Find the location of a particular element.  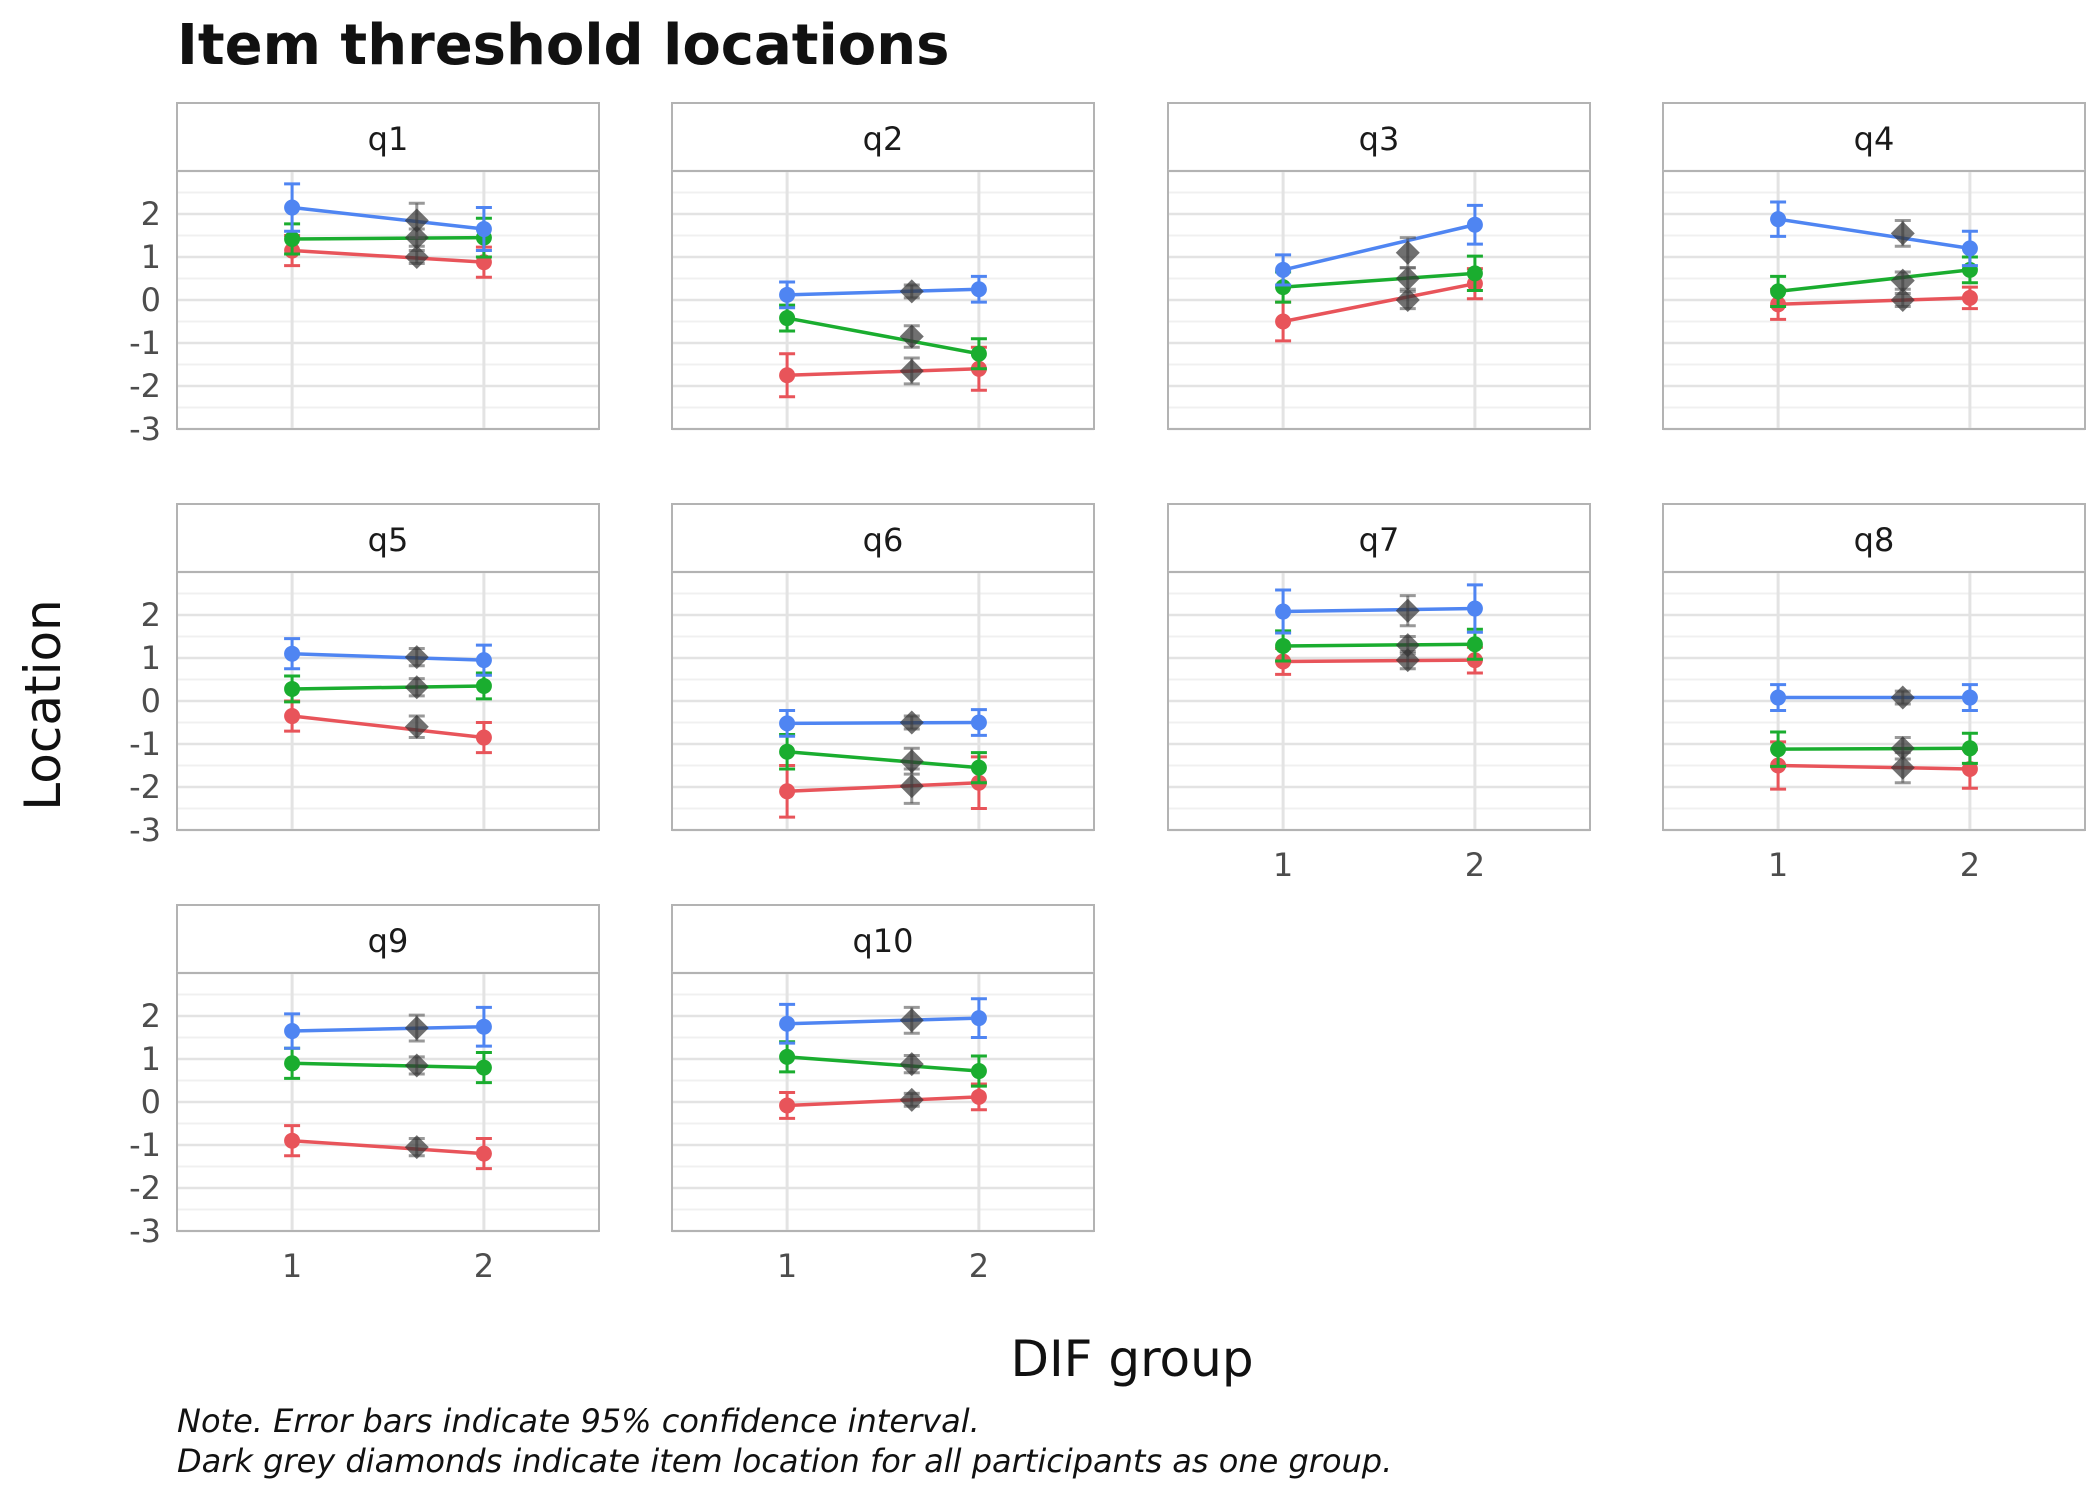

strip-label: q9 is located at coordinates (388, 941).